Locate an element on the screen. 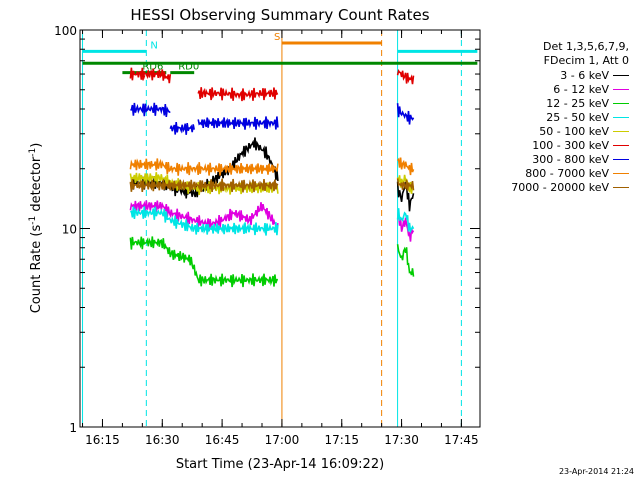  x-tick-label-3: 17:00 is located at coordinates (282, 440).